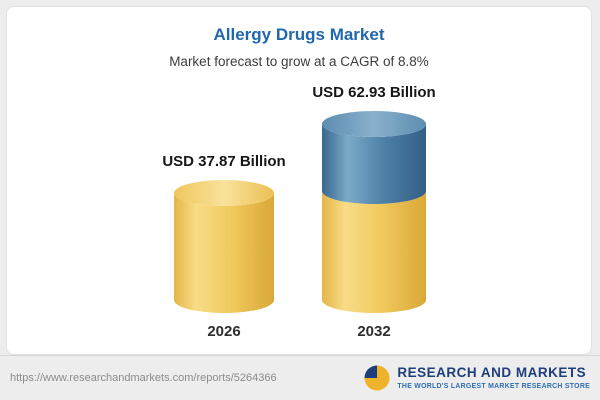  Describe the element at coordinates (224, 331) in the screenshot. I see `year-label-2026: 2026` at that location.